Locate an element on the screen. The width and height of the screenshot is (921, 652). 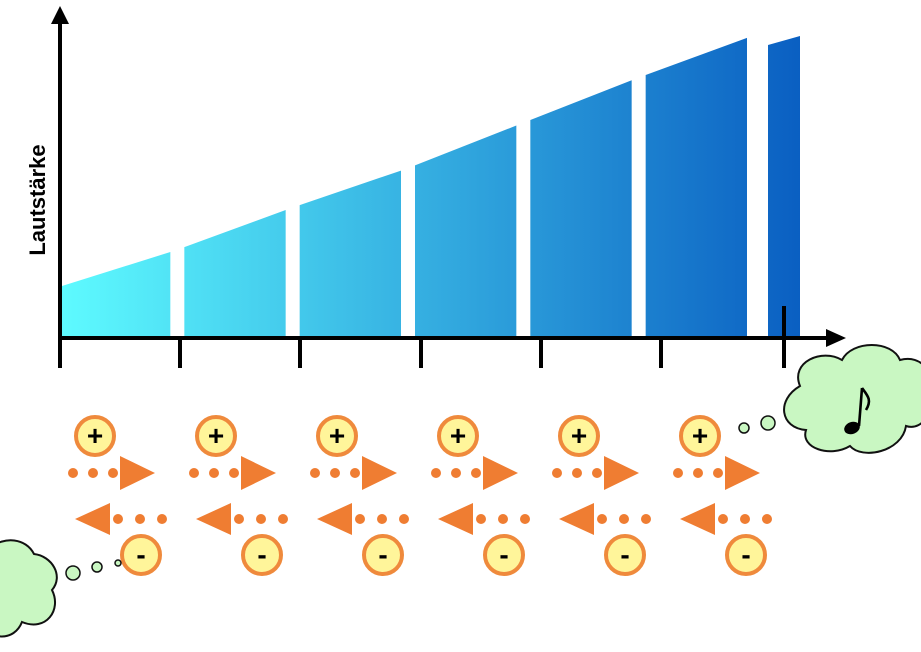
y-axis-title: Lautstärke is located at coordinates (37, 199).